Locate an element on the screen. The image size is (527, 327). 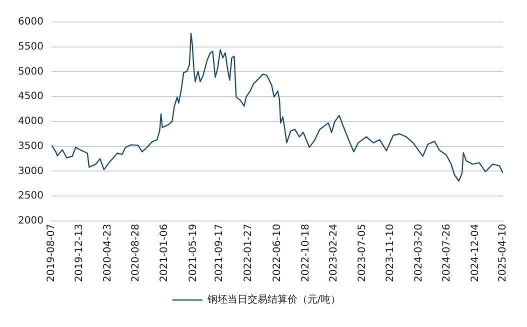
x-tick-label: 2024-12-04 is located at coordinates (475, 253).